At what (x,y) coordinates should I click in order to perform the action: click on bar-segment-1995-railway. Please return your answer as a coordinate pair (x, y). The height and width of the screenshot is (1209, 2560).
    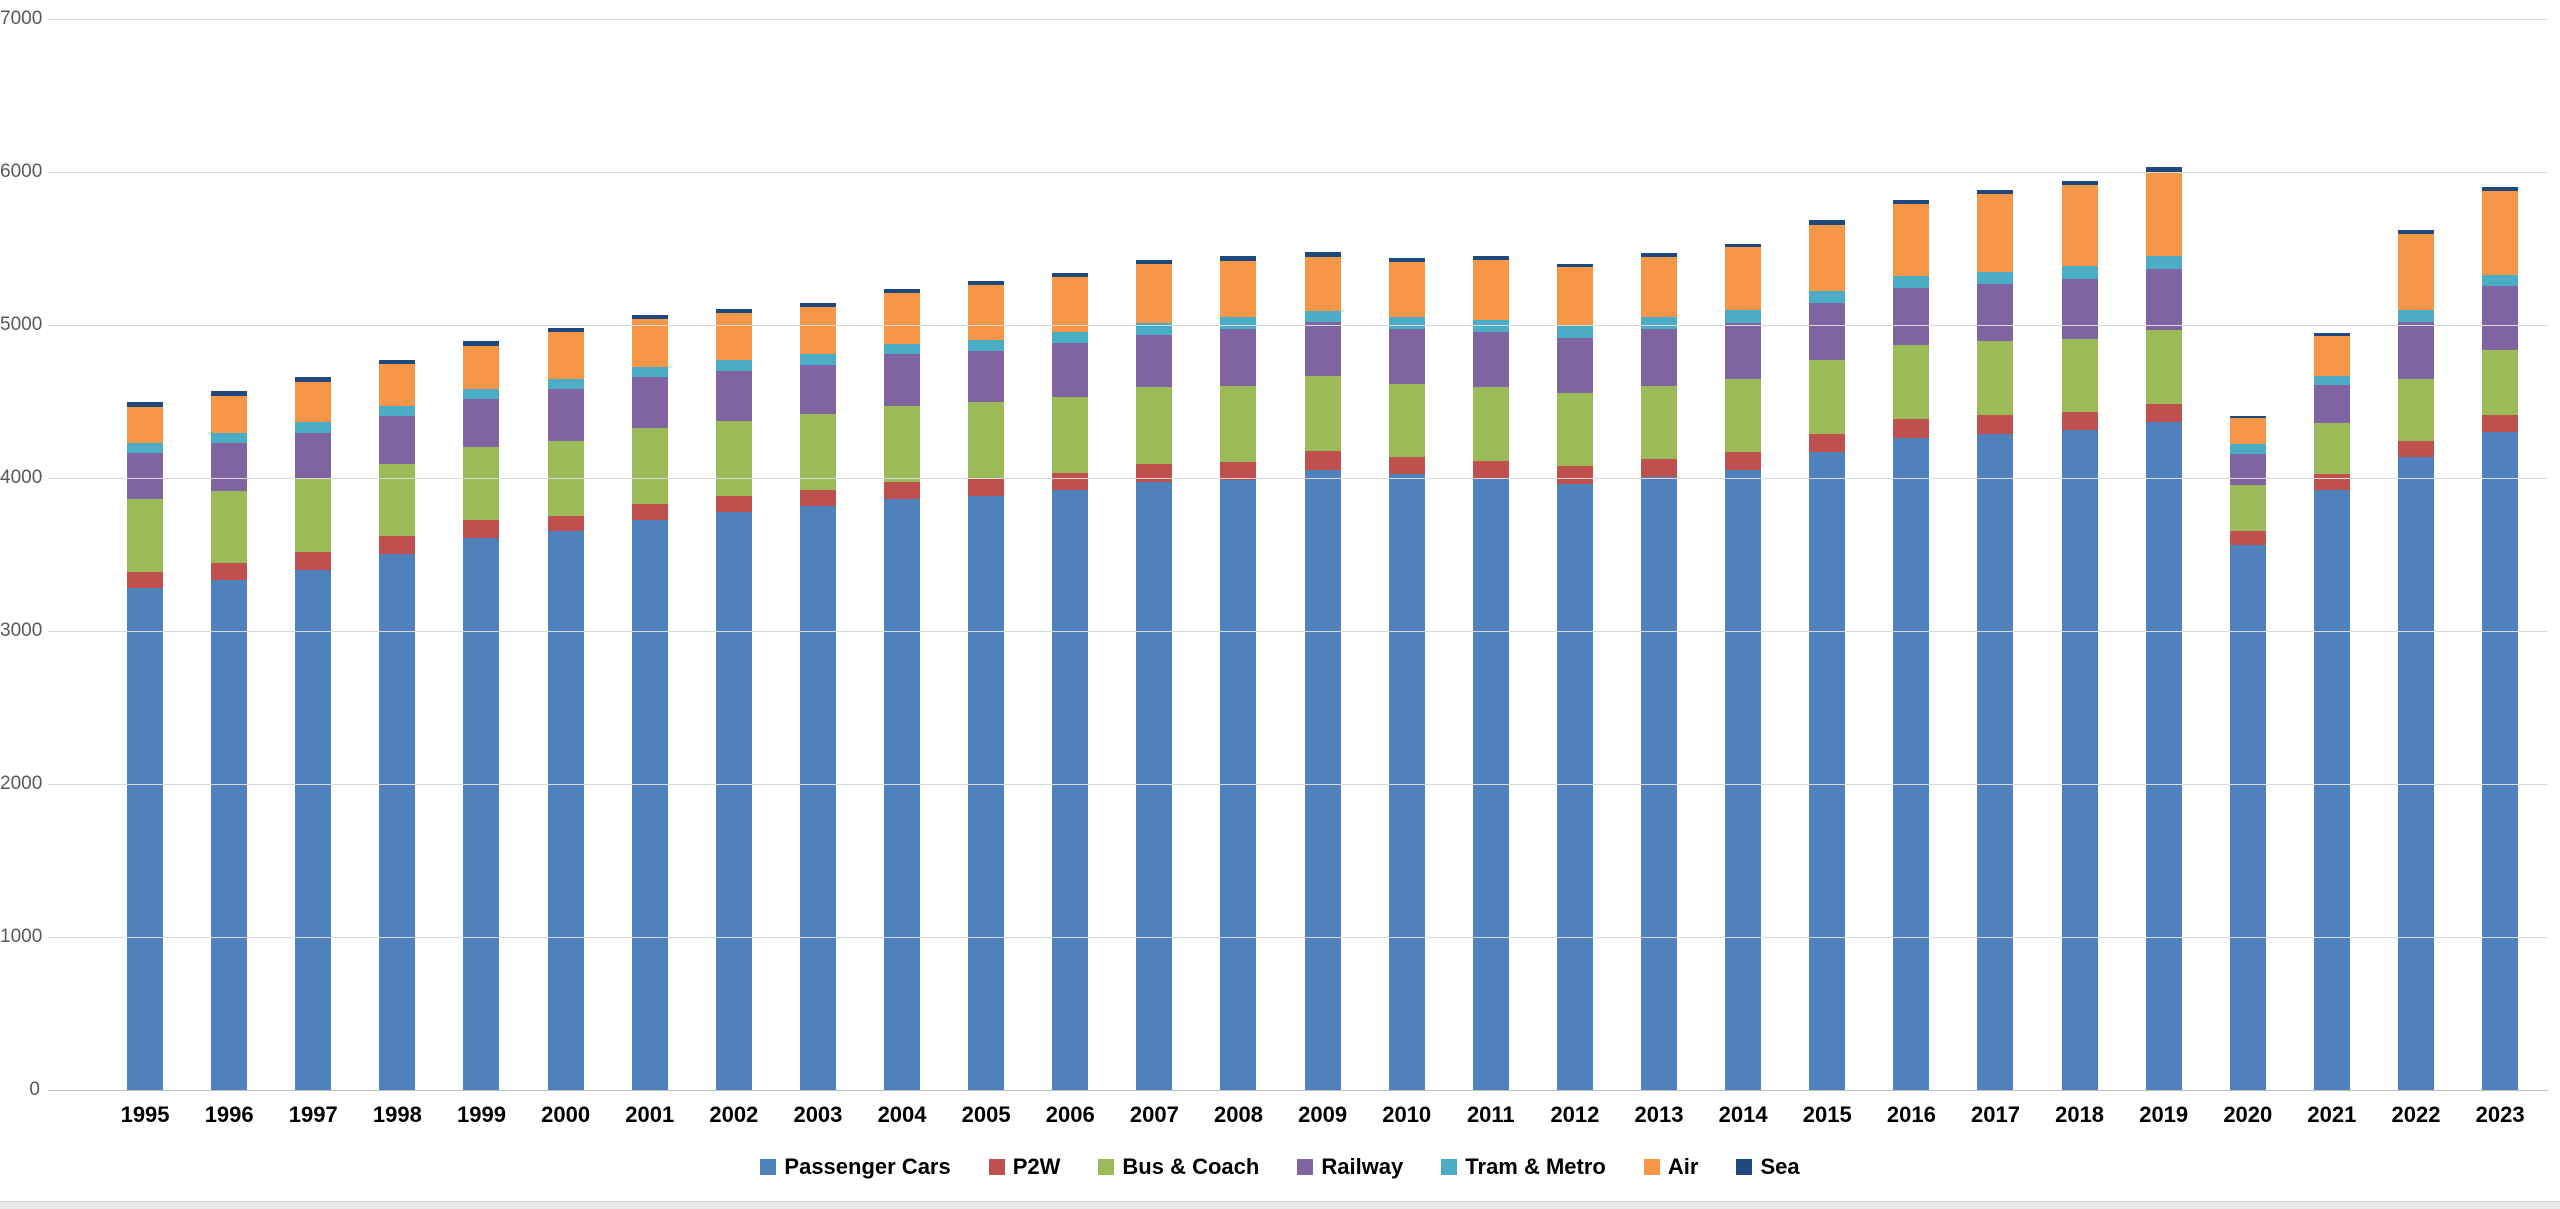
    Looking at the image, I should click on (145, 476).